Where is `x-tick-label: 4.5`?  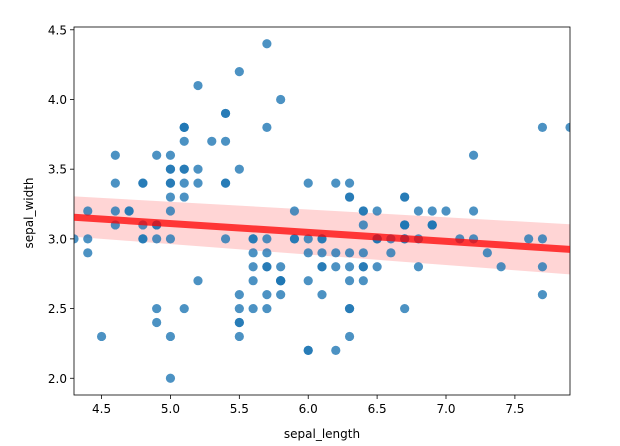 x-tick-label: 4.5 is located at coordinates (101, 409).